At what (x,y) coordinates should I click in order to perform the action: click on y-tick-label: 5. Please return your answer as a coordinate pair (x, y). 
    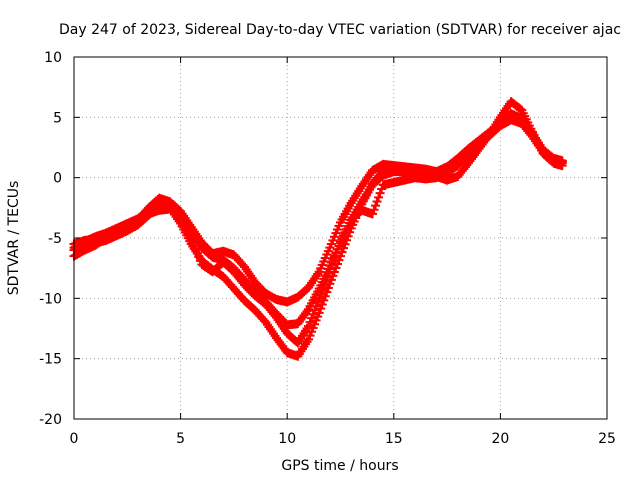
    Looking at the image, I should click on (57, 118).